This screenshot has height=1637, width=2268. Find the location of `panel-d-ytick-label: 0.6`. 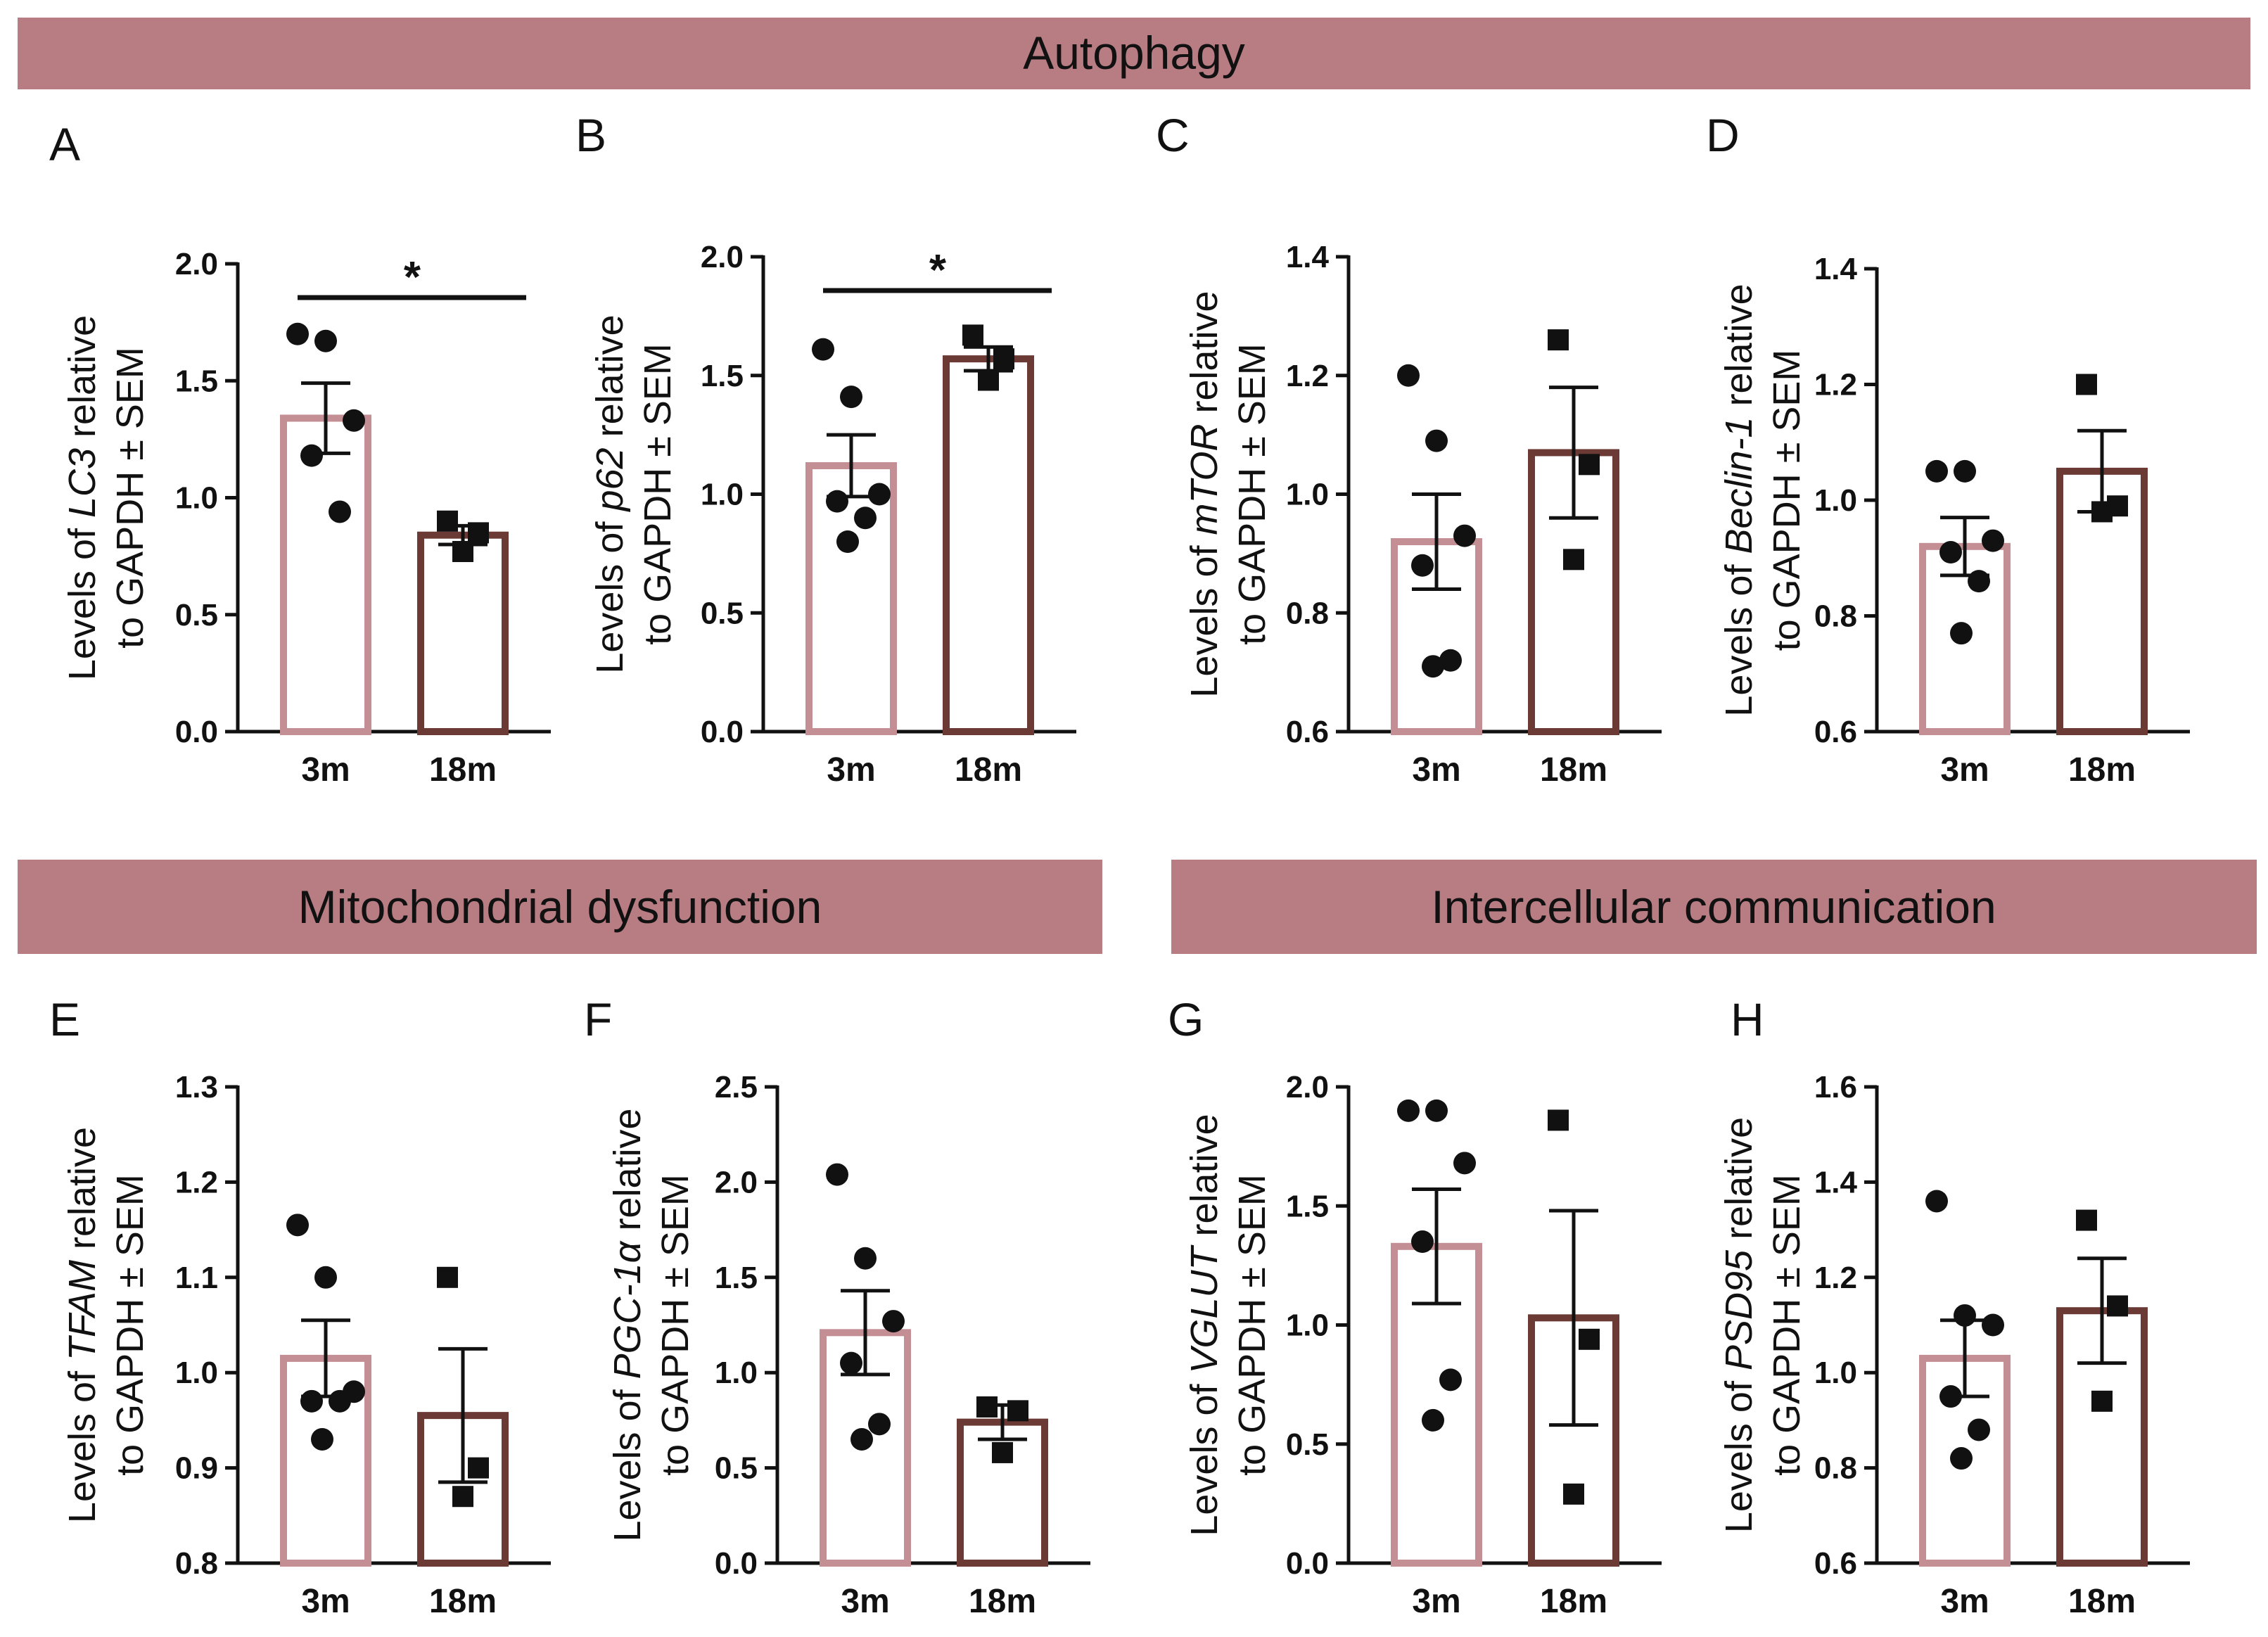

panel-d-ytick-label: 0.6 is located at coordinates (1836, 732).